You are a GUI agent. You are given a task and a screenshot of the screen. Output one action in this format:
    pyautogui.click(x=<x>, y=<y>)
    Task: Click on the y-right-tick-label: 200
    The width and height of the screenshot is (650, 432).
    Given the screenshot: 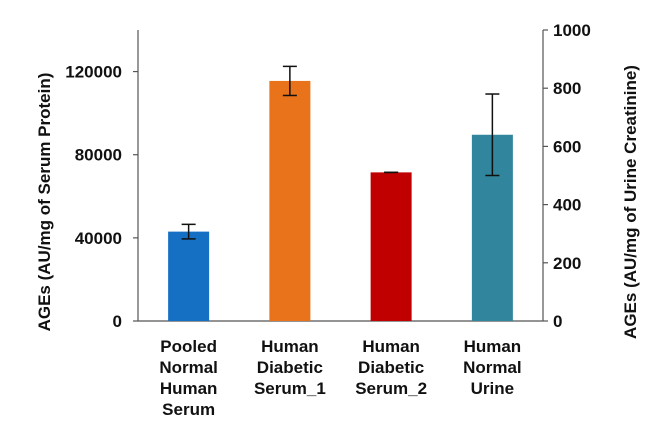 What is the action you would take?
    pyautogui.click(x=567, y=263)
    